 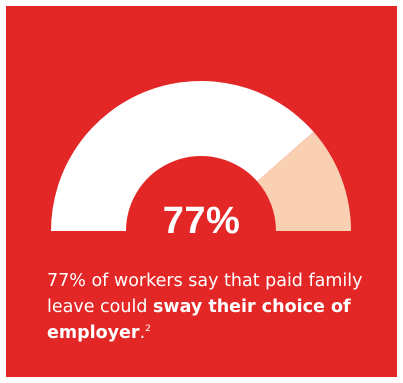 What do you see at coordinates (142, 333) in the screenshot?
I see `caption-period: .` at bounding box center [142, 333].